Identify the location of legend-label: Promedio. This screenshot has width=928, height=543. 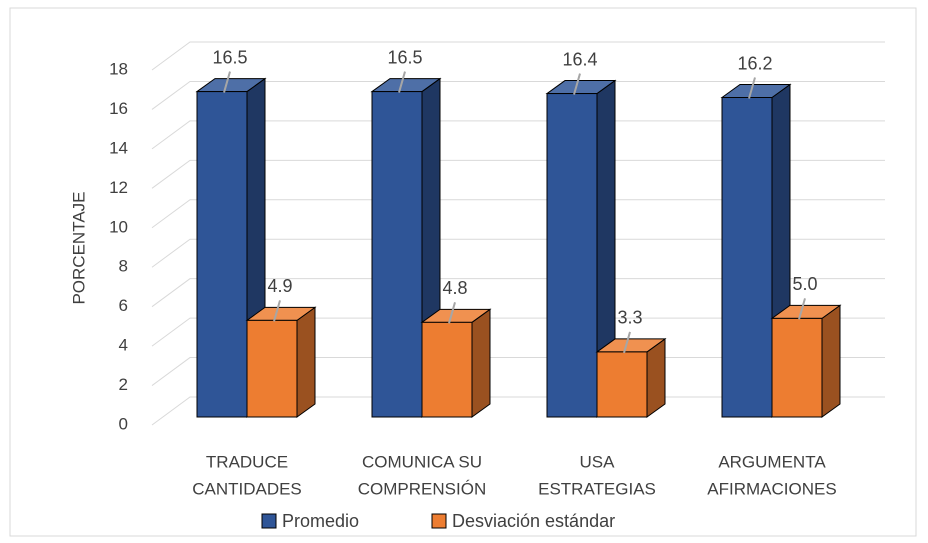
(320, 521).